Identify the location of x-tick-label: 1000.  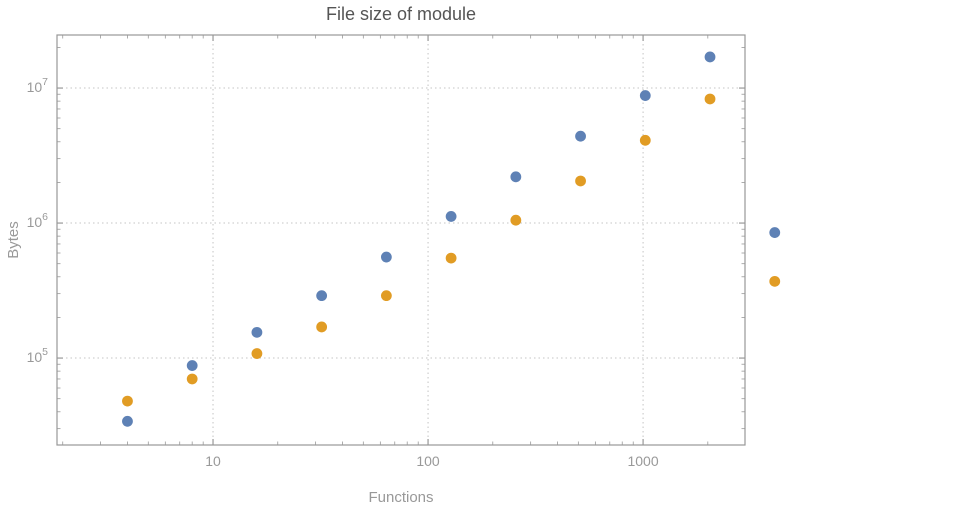
(642, 461).